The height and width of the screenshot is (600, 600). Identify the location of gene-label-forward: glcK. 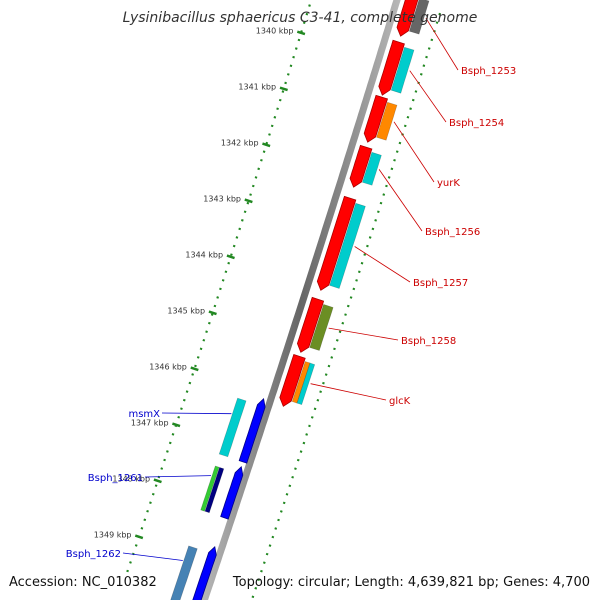
(400, 401).